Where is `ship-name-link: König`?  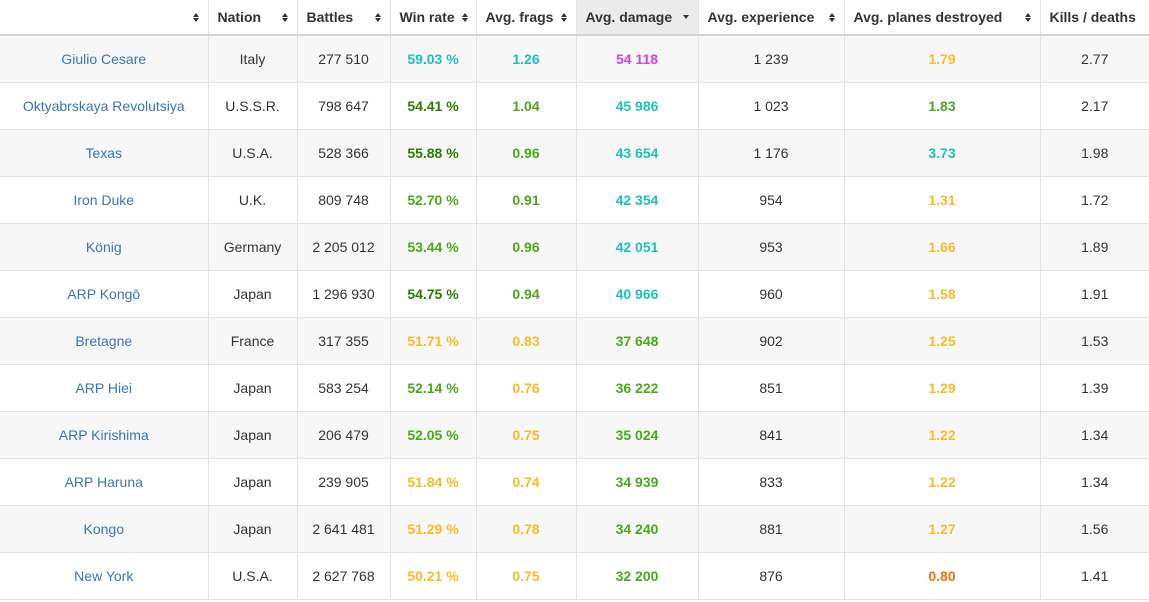
ship-name-link: König is located at coordinates (103, 246).